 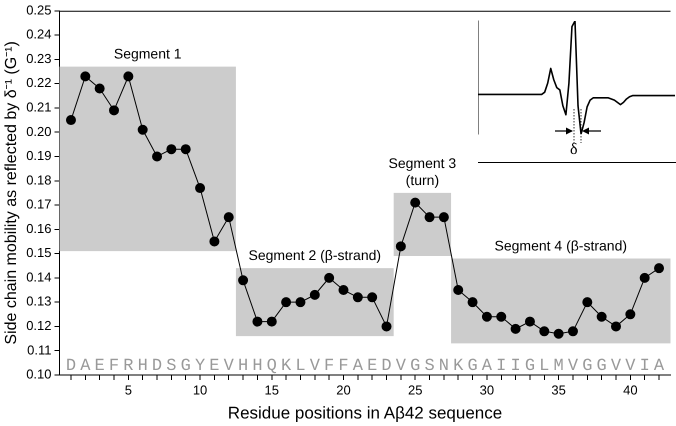 What do you see at coordinates (272, 390) in the screenshot?
I see `x-tick-label: 15` at bounding box center [272, 390].